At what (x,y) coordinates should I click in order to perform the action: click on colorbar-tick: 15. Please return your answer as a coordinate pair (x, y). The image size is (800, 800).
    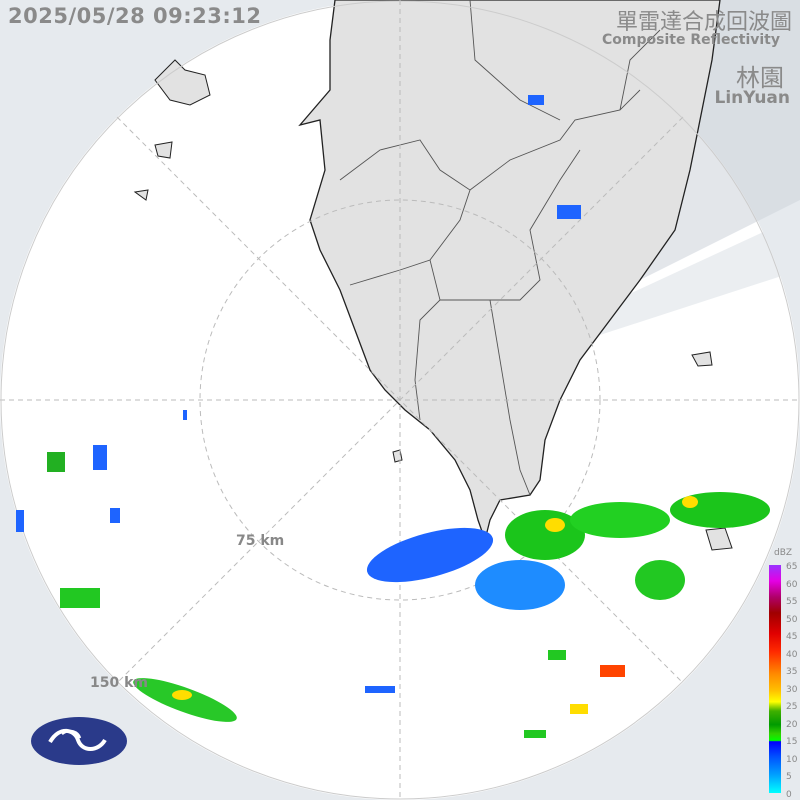
    Looking at the image, I should click on (792, 742).